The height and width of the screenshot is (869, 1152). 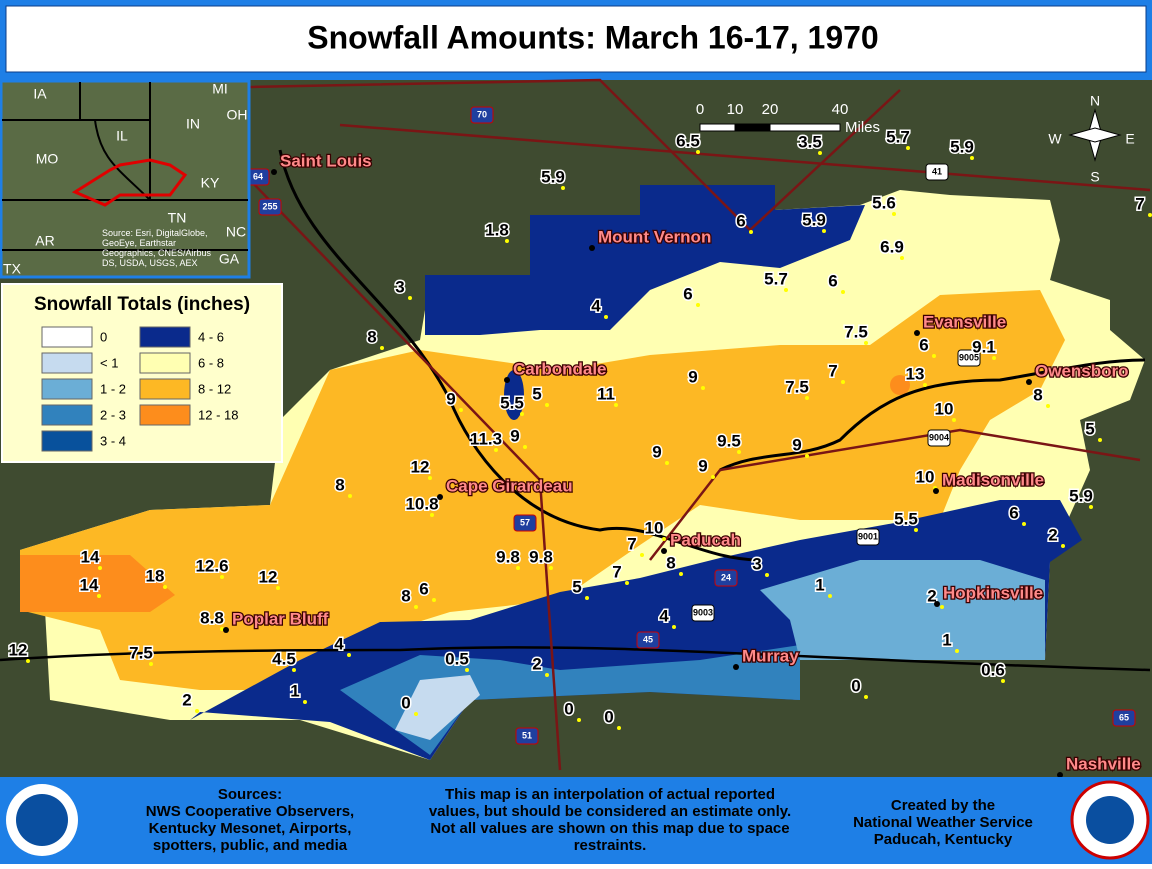 I want to click on snowfall-value: 11, so click(x=606, y=393).